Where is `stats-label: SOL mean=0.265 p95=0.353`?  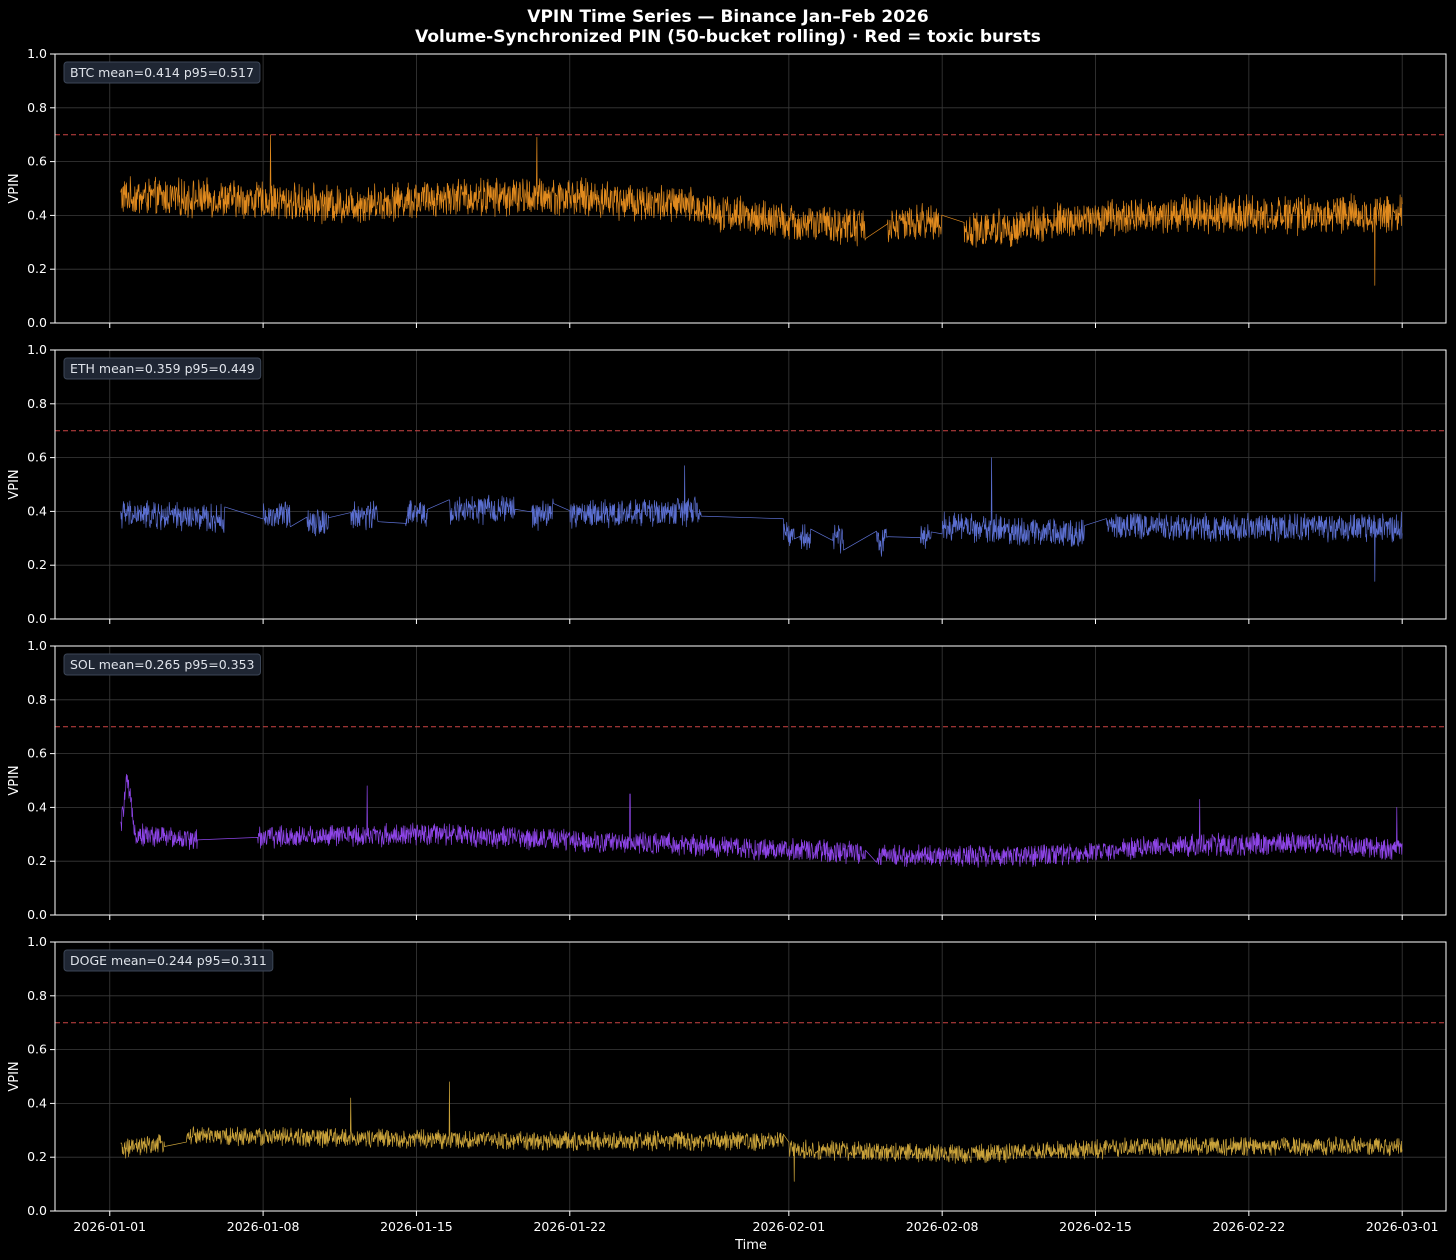 stats-label: SOL mean=0.265 p95=0.353 is located at coordinates (162, 664).